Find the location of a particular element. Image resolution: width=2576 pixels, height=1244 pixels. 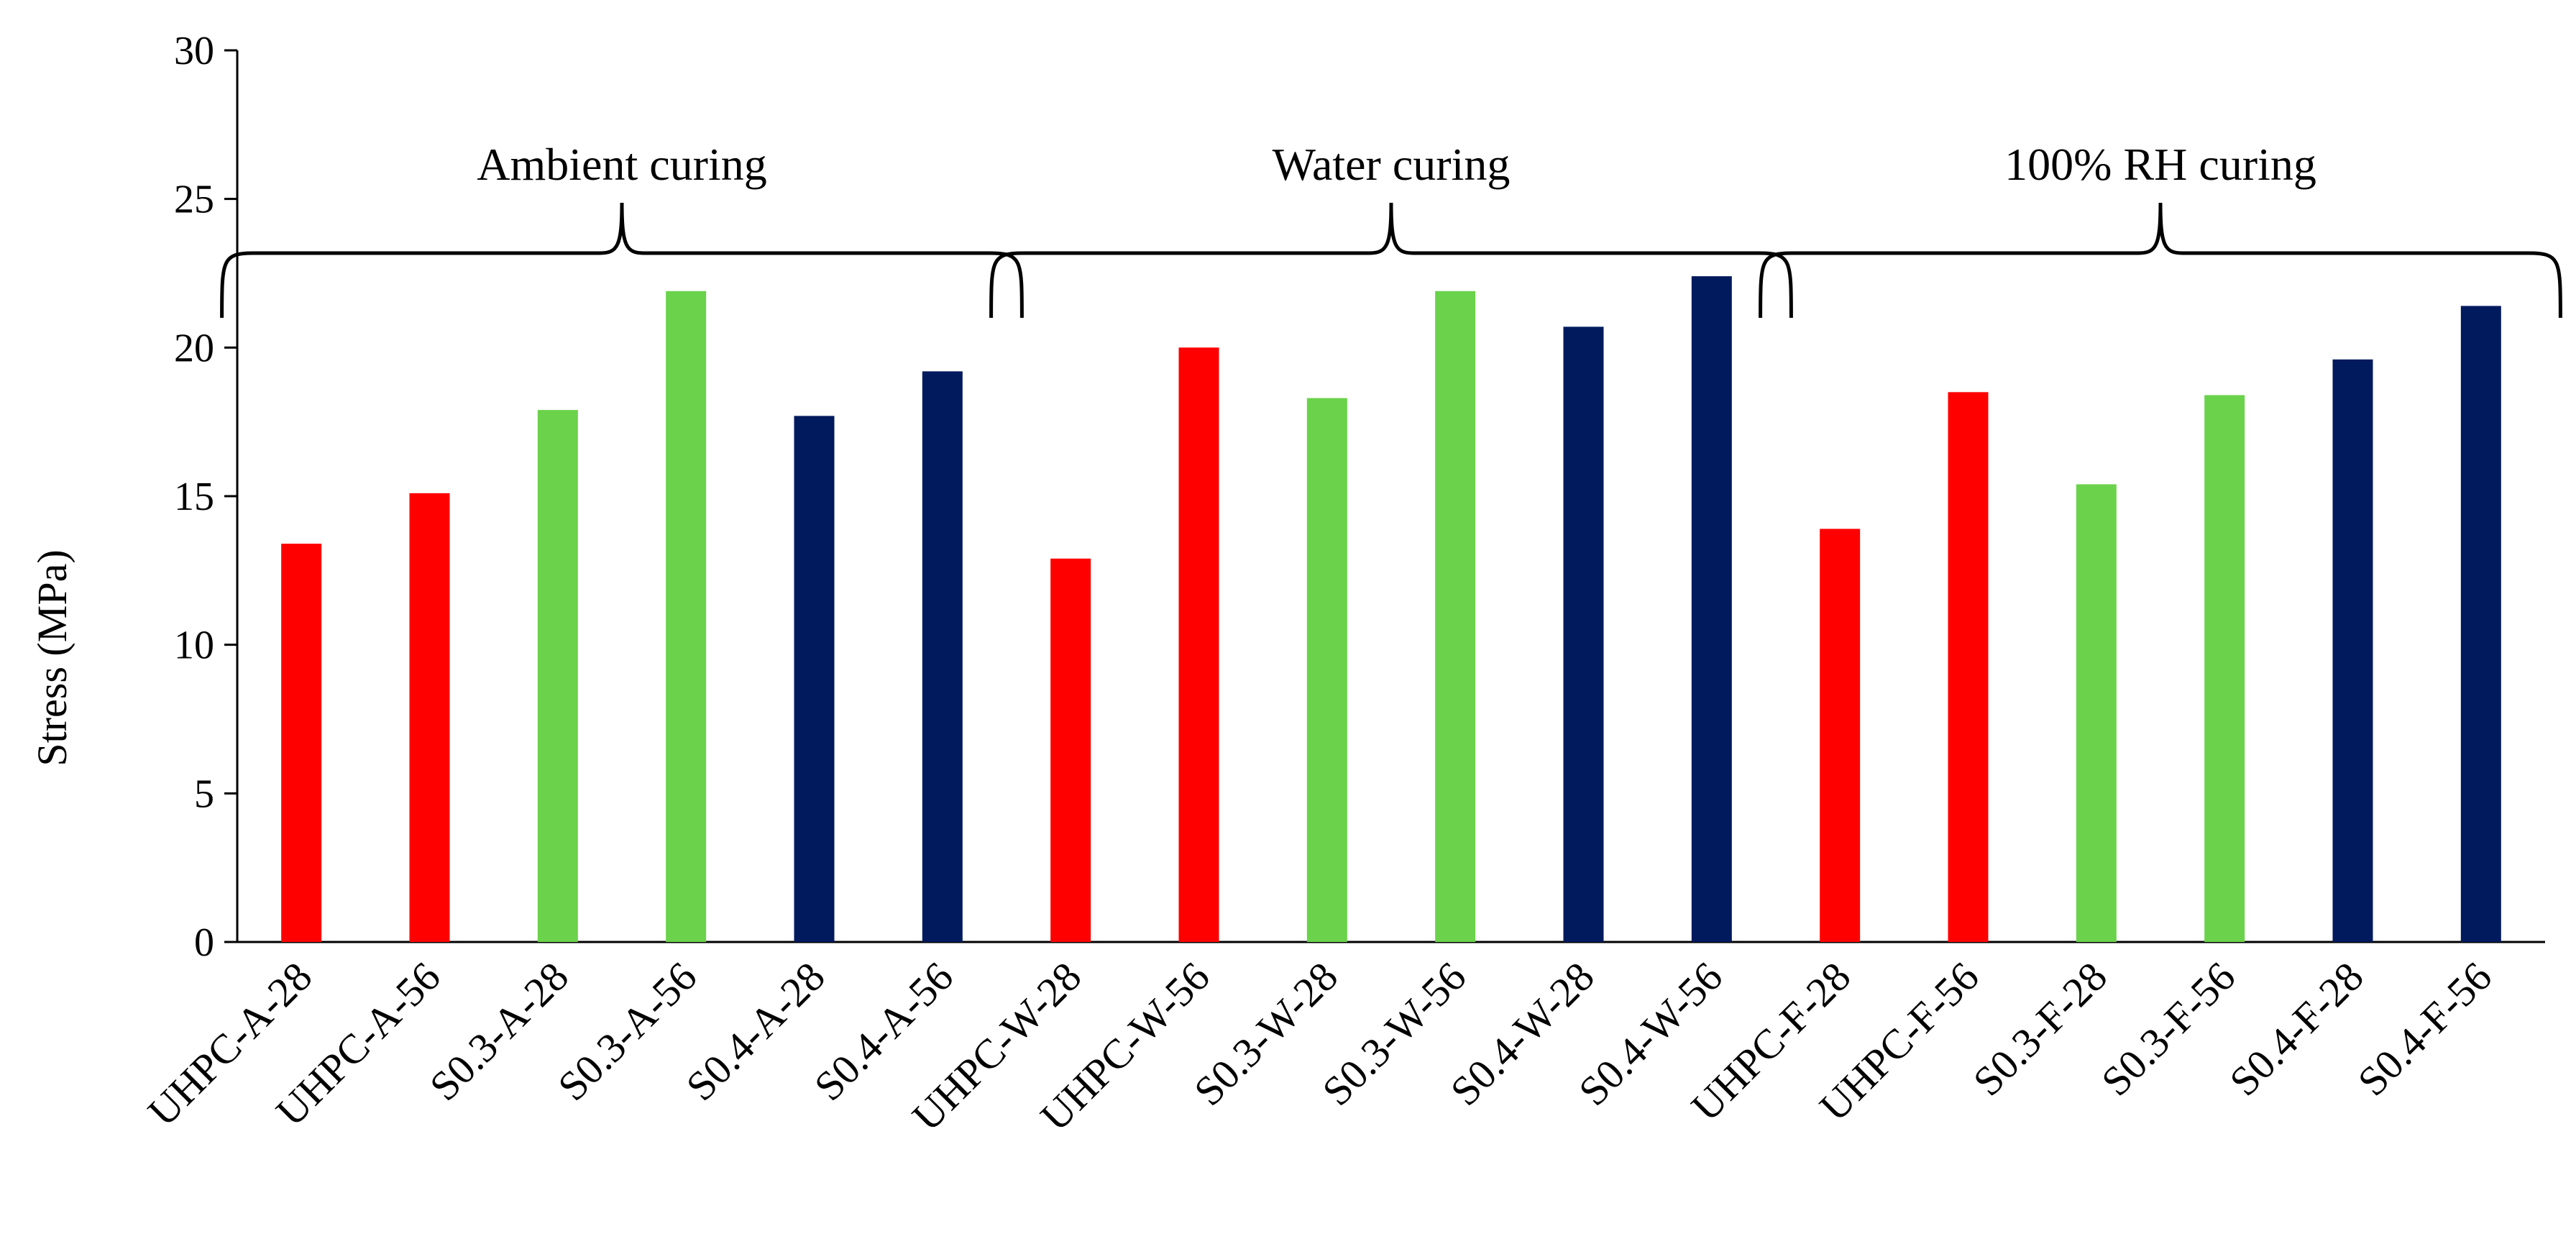

x-tick-label: S0.3-F-28 is located at coordinates (2040, 1028).